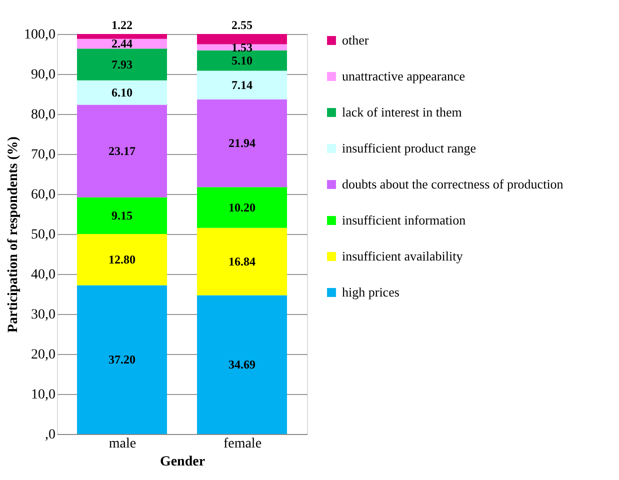  What do you see at coordinates (50, 435) in the screenshot?
I see `y-tick-label: ,0` at bounding box center [50, 435].